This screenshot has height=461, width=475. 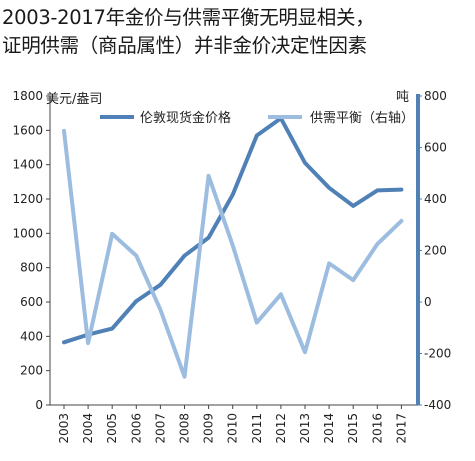 I want to click on x-tick-label: 2017, so click(x=401, y=428).